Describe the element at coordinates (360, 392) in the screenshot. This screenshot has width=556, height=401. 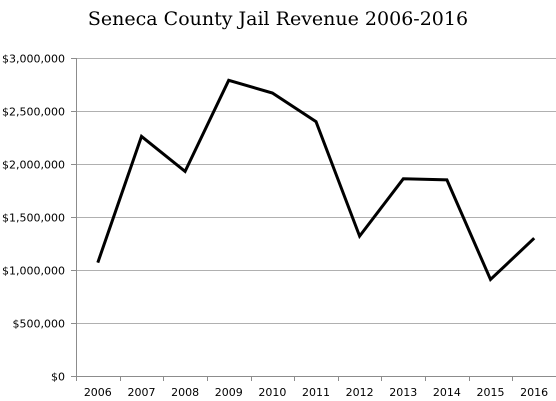
I see `x-tick-label: 2012` at that location.